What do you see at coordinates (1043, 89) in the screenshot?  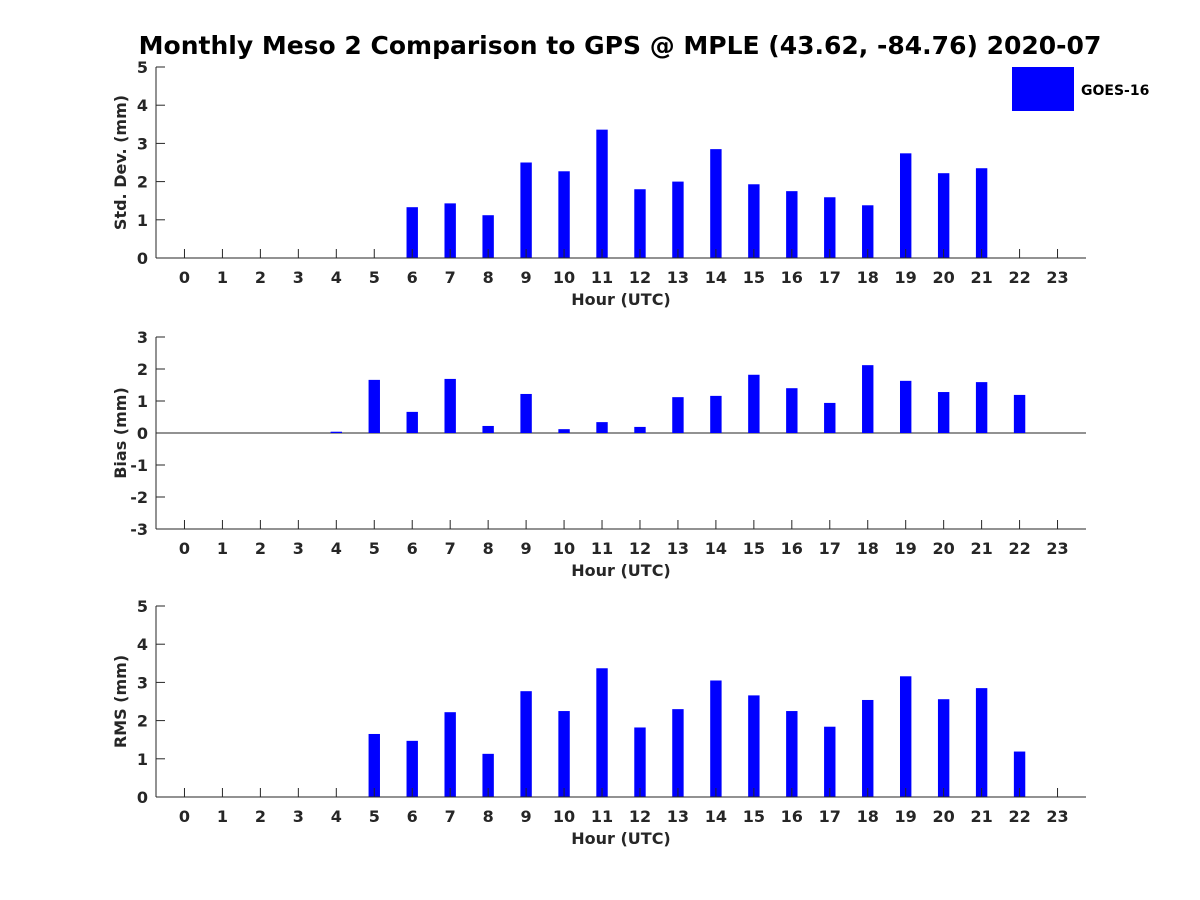 I see `legend-swatch` at bounding box center [1043, 89].